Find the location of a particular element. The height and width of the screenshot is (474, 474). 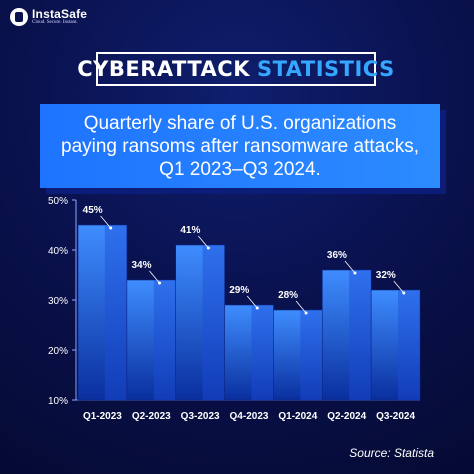

brand-logo: InstaSafe Cloud. Secure. Instant. is located at coordinates (48, 17).